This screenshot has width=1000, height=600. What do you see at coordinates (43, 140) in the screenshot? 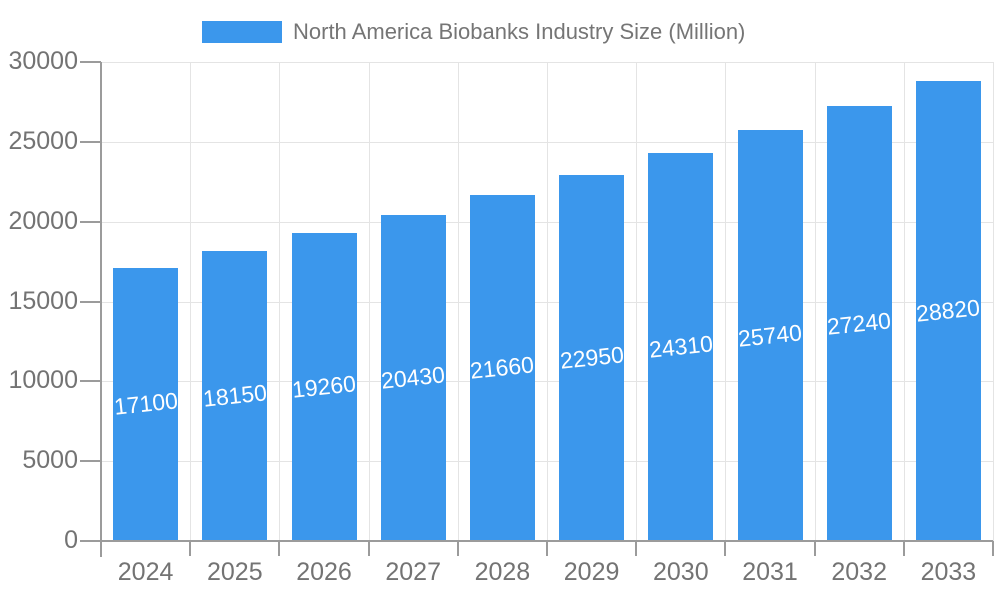
I see `y-axis-label: 25000` at bounding box center [43, 140].